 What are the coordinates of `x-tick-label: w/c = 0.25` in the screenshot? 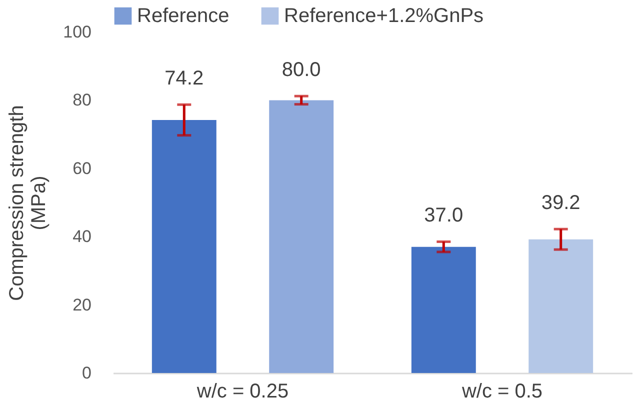 It's located at (242, 391).